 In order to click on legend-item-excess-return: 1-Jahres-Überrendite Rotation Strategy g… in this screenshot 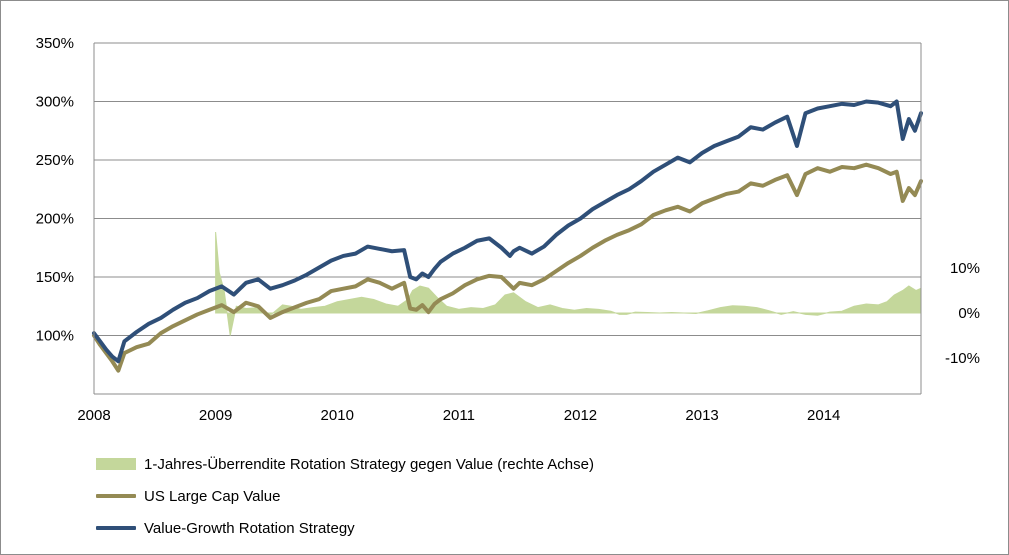, I will do `click(345, 464)`.